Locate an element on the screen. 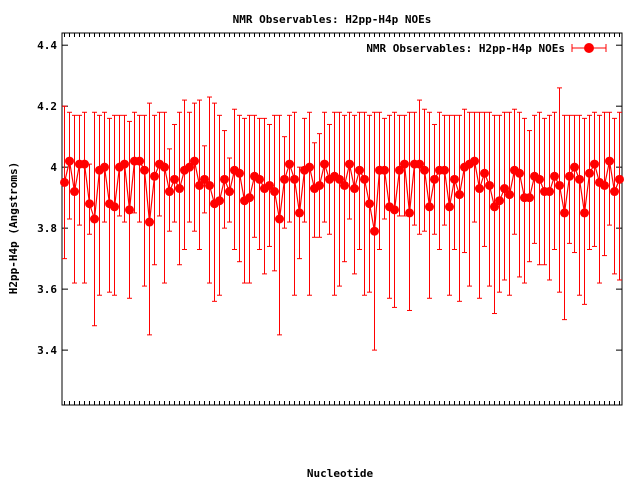 The width and height of the screenshot is (640, 480). x-axis-label: Nucleotide is located at coordinates (340, 473).